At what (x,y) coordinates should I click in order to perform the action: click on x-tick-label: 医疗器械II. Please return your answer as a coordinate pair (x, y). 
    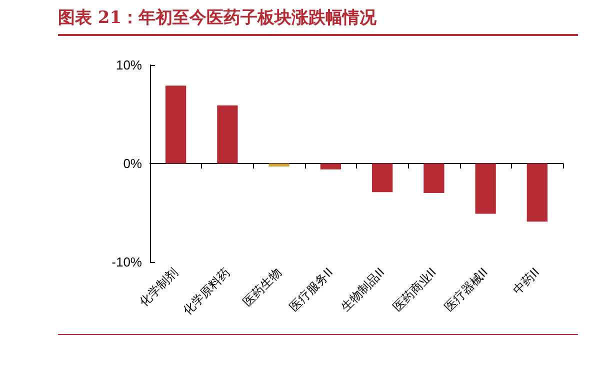
    Looking at the image, I should click on (466, 289).